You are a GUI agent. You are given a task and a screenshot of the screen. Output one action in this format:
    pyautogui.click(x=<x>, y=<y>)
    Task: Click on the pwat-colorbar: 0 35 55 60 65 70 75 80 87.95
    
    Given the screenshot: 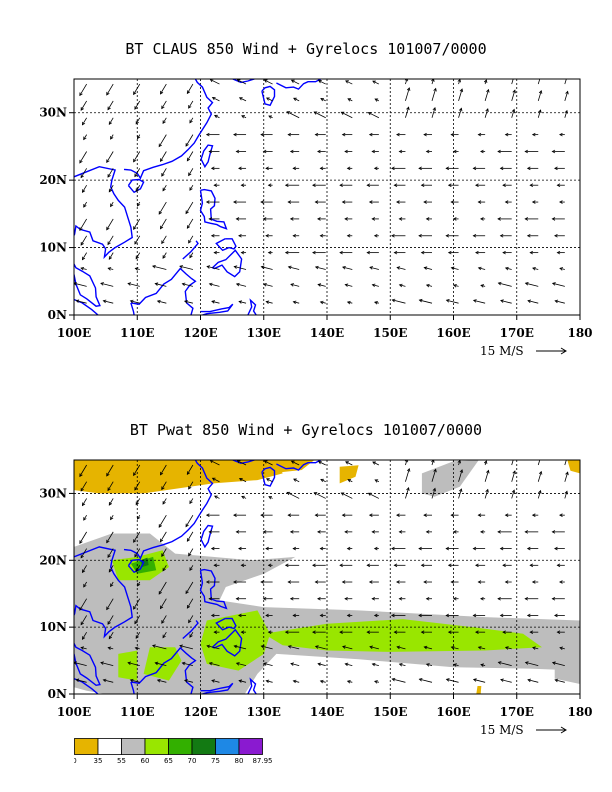 What is the action you would take?
    pyautogui.click(x=173, y=751)
    